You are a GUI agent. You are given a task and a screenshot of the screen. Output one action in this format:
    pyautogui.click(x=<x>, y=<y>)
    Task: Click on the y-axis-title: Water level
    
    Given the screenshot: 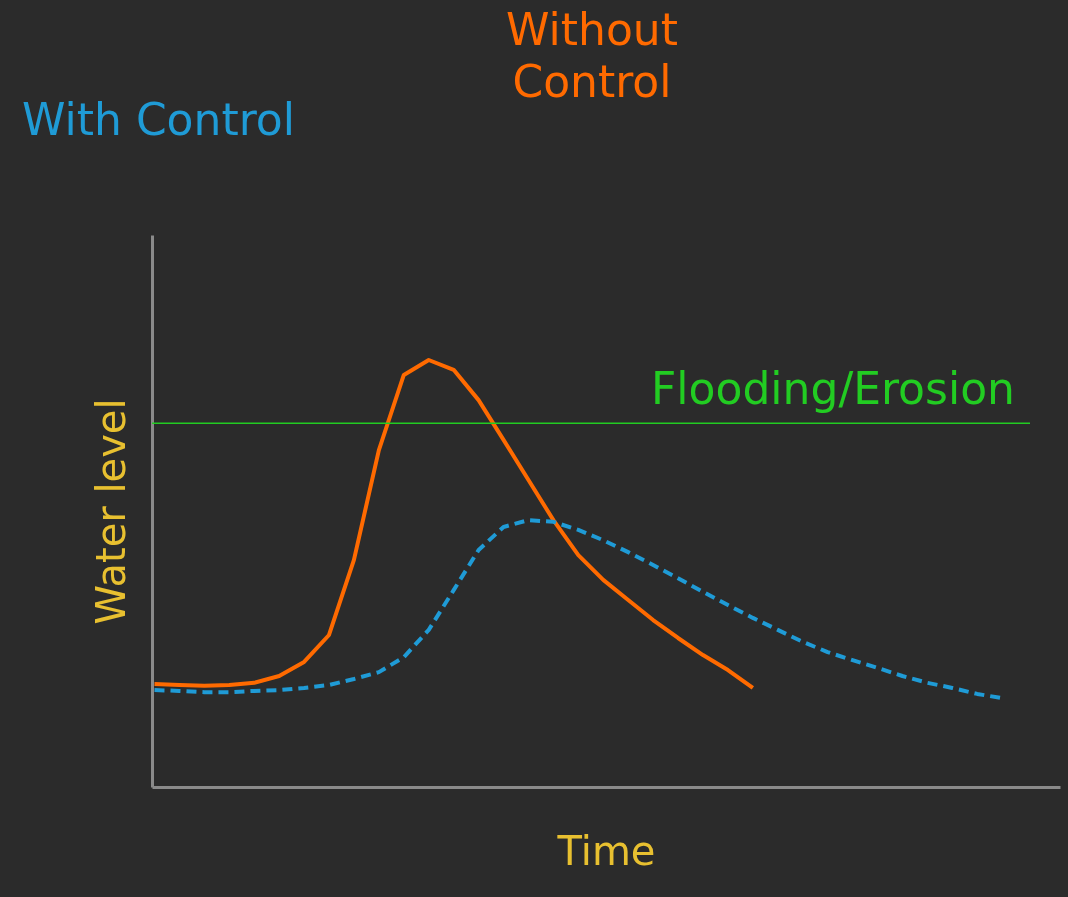 What is the action you would take?
    pyautogui.click(x=110, y=511)
    